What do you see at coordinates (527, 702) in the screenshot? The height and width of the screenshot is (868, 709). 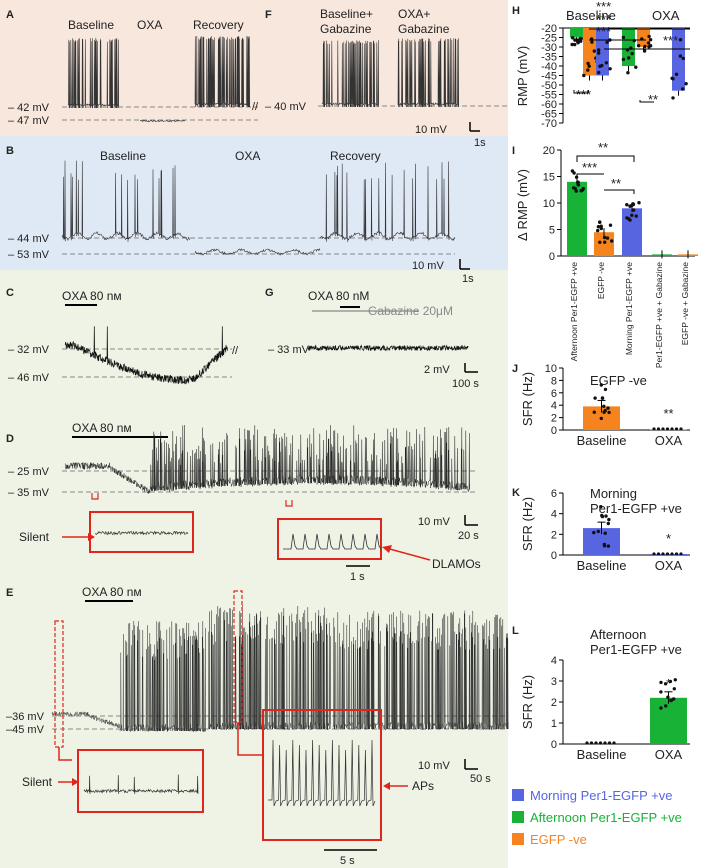 I see `chartL-ylabel: SFR (Hz)` at bounding box center [527, 702].